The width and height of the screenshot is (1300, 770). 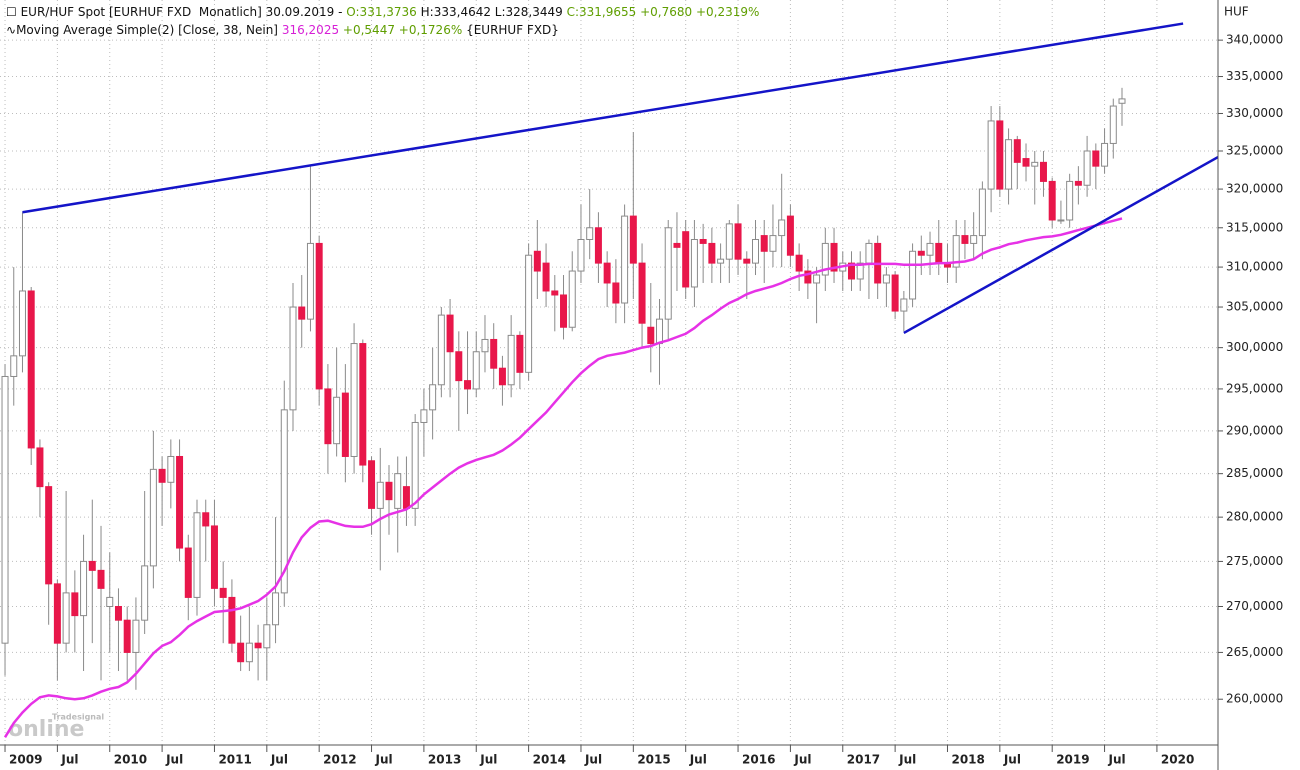 What do you see at coordinates (234, 760) in the screenshot?
I see `x-tick-label: 2011` at bounding box center [234, 760].